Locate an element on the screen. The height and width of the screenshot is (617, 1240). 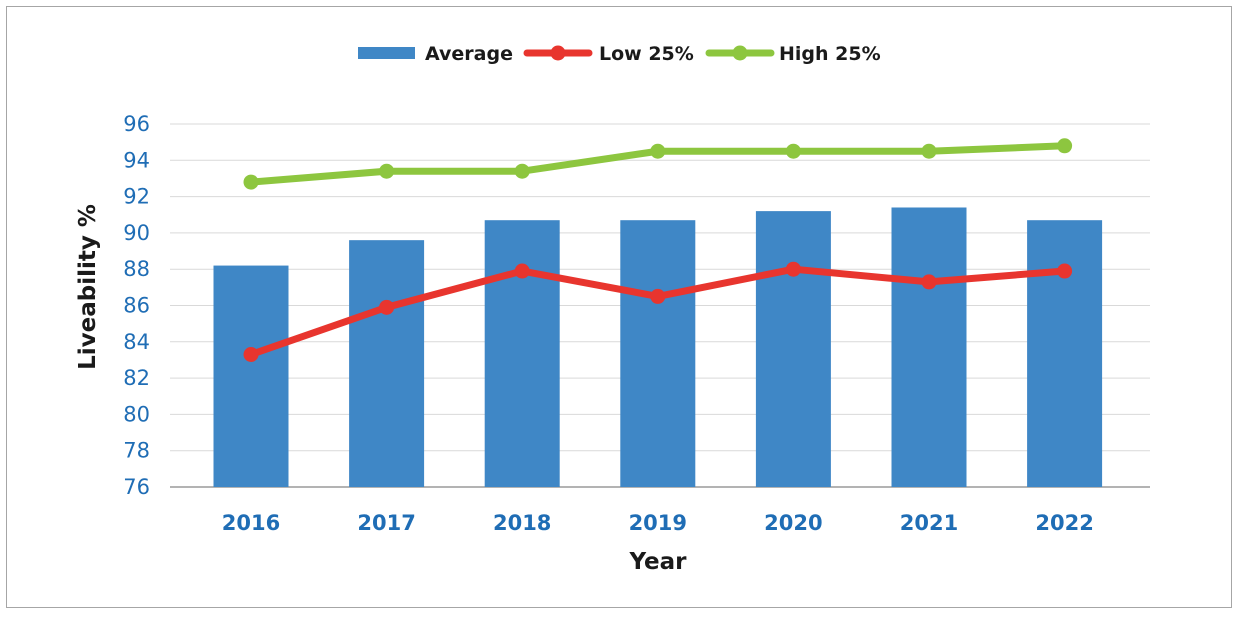
bar-average-2022 is located at coordinates (1065, 353).